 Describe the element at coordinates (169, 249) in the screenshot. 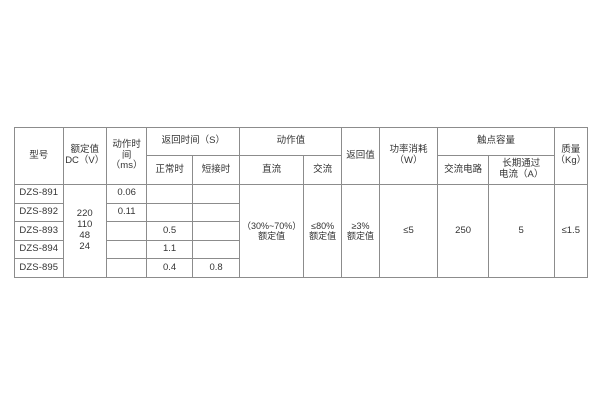

I see `cell-return-normal: 1.1` at that location.